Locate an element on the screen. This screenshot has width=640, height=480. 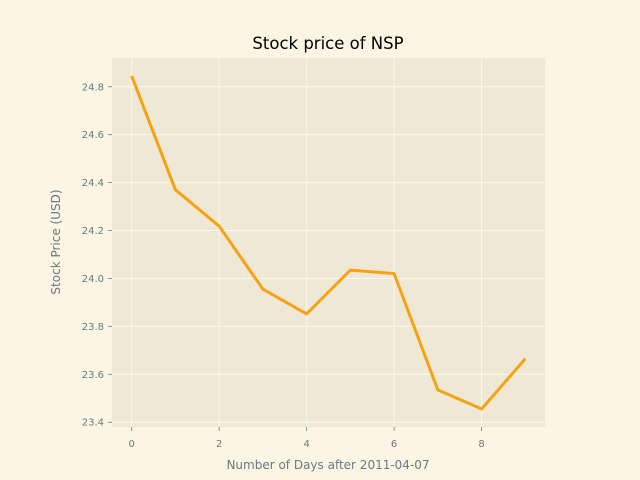
y-tick-label: 24.4 is located at coordinates (93, 183).